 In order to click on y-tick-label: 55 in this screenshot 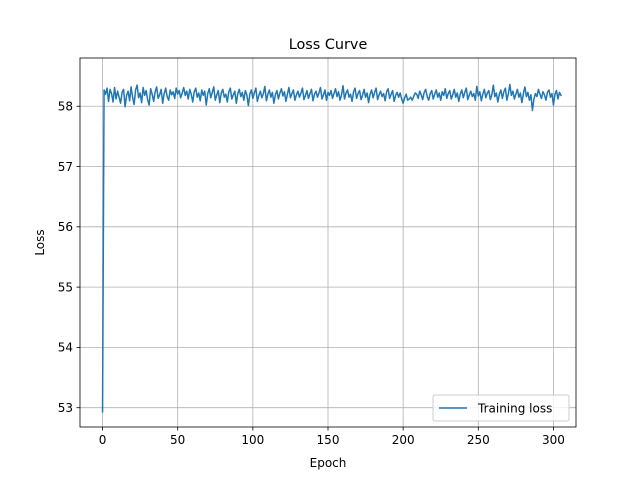, I will do `click(65, 287)`.